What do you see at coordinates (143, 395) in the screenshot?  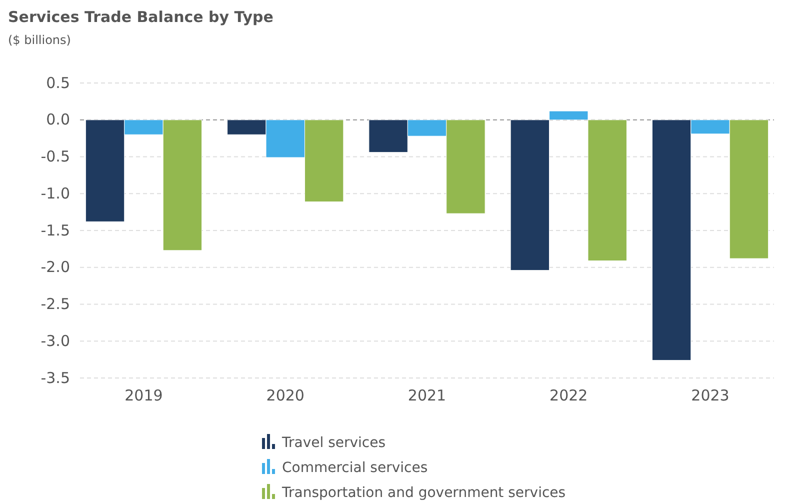 I see `x-tick-label: 2019` at bounding box center [143, 395].